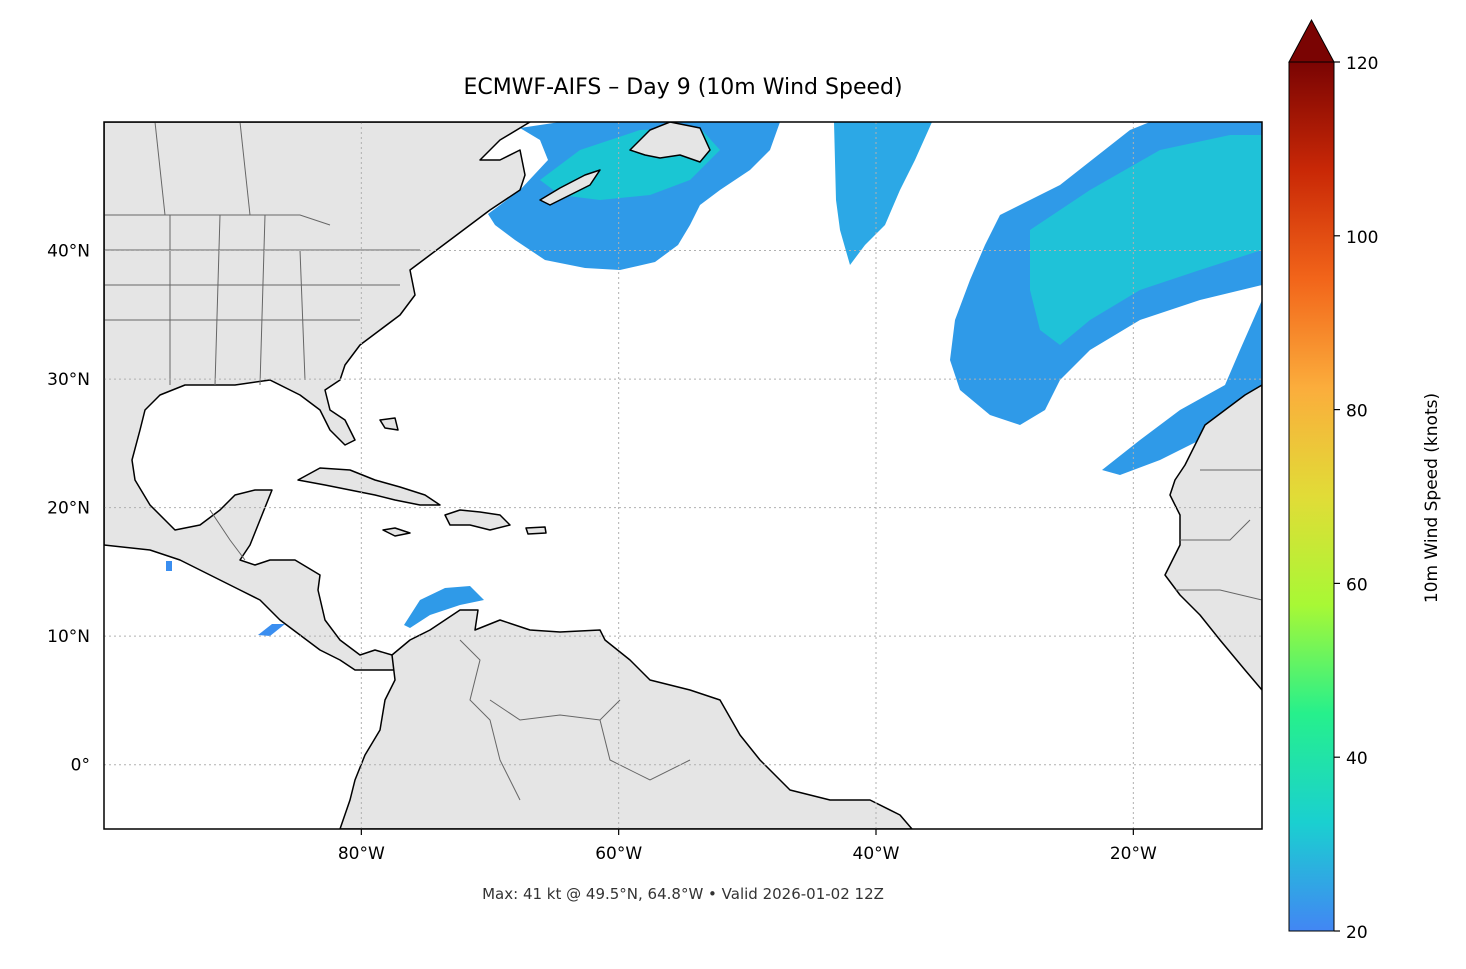  What do you see at coordinates (1213, 537) in the screenshot?
I see `land-africa` at bounding box center [1213, 537].